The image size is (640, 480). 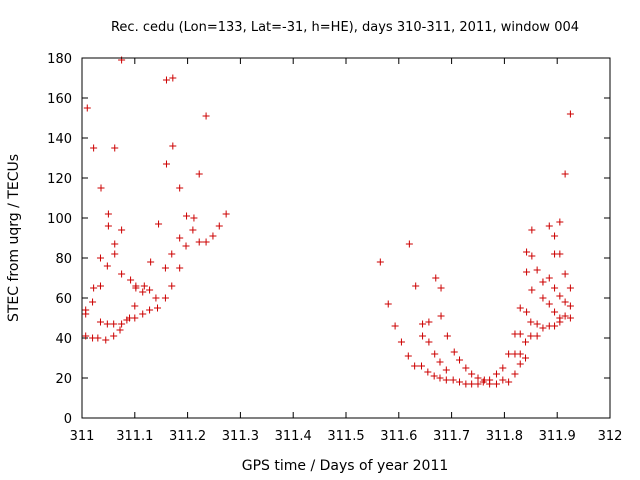 I want to click on x-tick-label: 311.9, so click(x=557, y=436).